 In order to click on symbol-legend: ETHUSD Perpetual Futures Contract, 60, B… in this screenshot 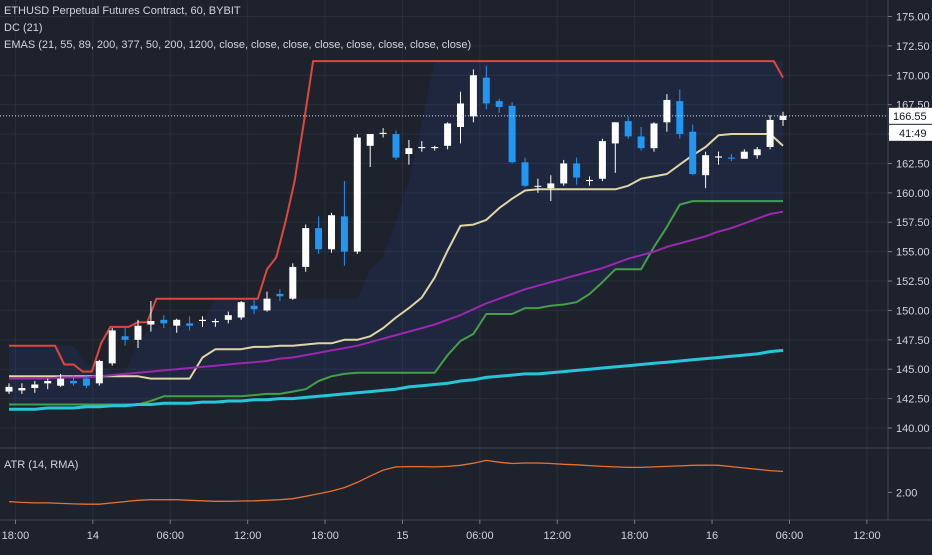, I will do `click(122, 11)`.